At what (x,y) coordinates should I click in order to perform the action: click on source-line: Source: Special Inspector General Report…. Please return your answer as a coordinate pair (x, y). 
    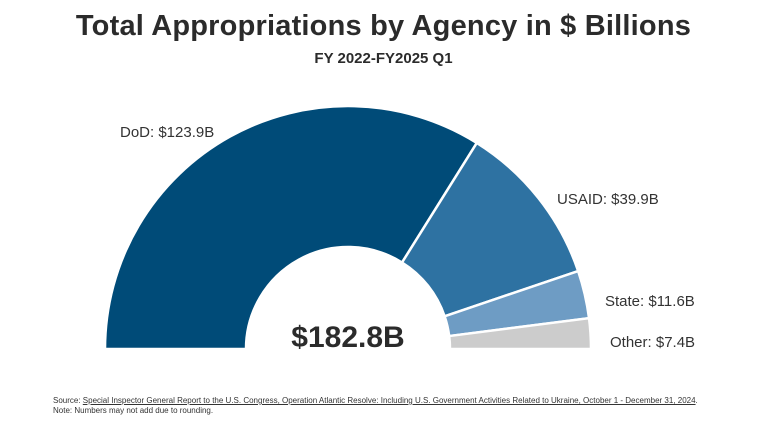
    Looking at the image, I should click on (375, 401).